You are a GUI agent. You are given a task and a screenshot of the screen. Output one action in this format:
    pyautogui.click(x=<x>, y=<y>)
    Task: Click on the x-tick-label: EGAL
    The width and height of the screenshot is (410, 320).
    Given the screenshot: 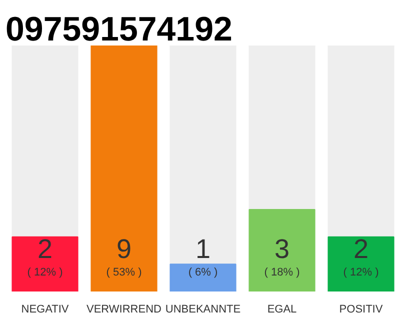 What is the action you would take?
    pyautogui.click(x=282, y=310)
    